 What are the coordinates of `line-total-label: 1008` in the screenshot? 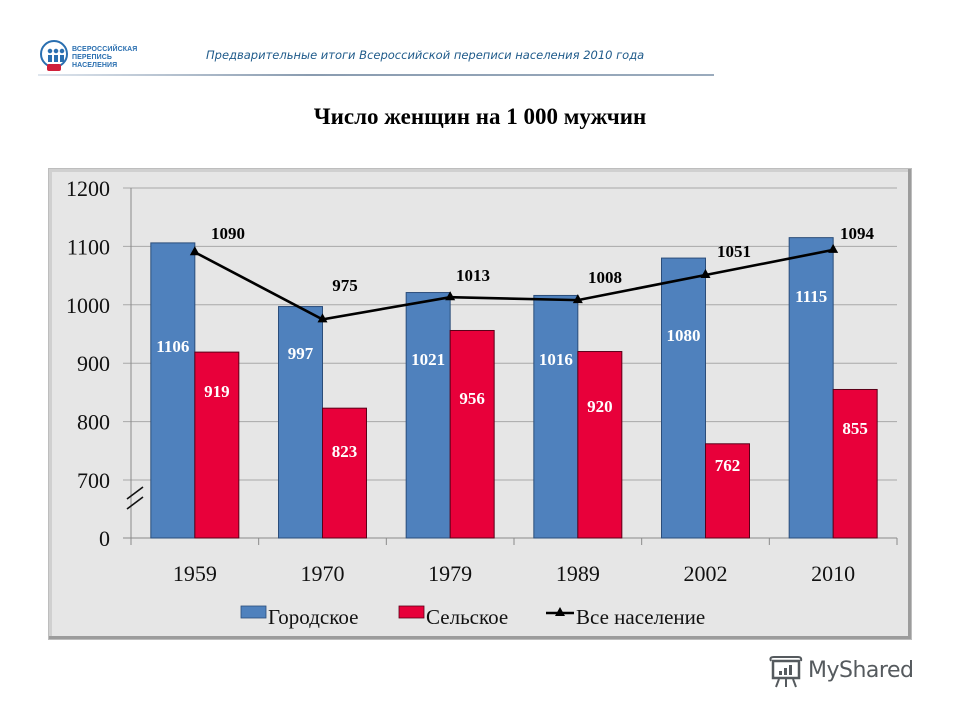 It's located at (605, 277).